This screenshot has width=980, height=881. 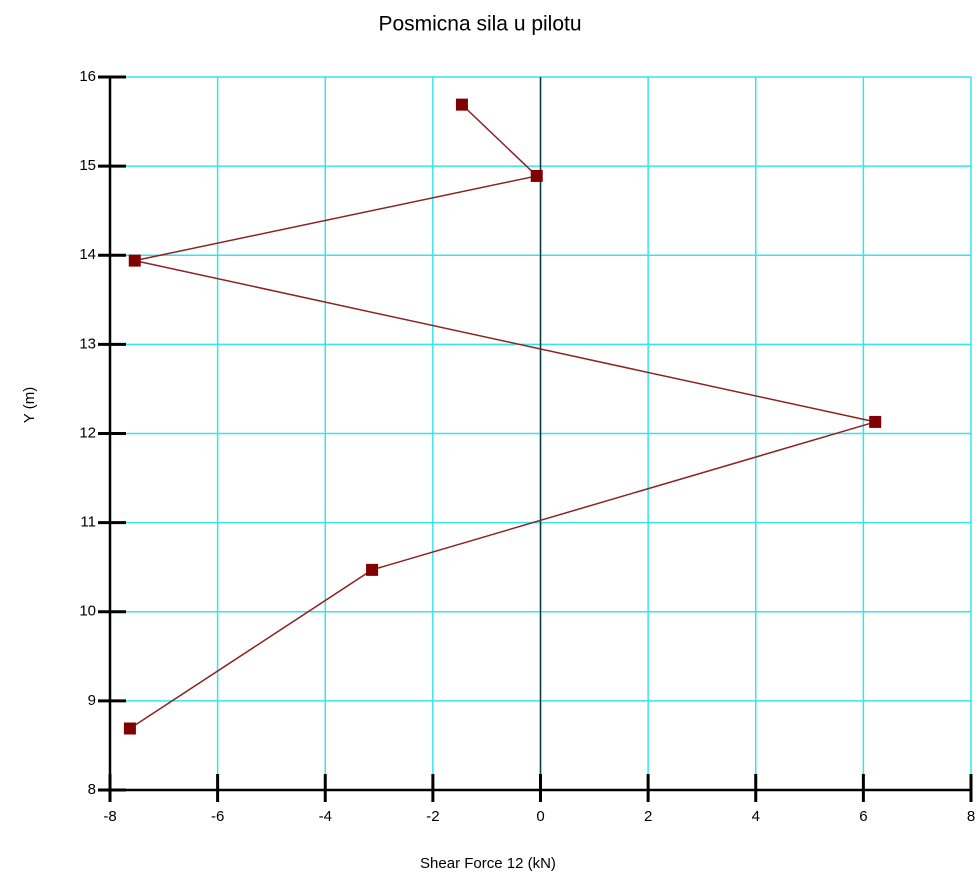 I want to click on y-tick-label: 9, so click(x=92, y=700).